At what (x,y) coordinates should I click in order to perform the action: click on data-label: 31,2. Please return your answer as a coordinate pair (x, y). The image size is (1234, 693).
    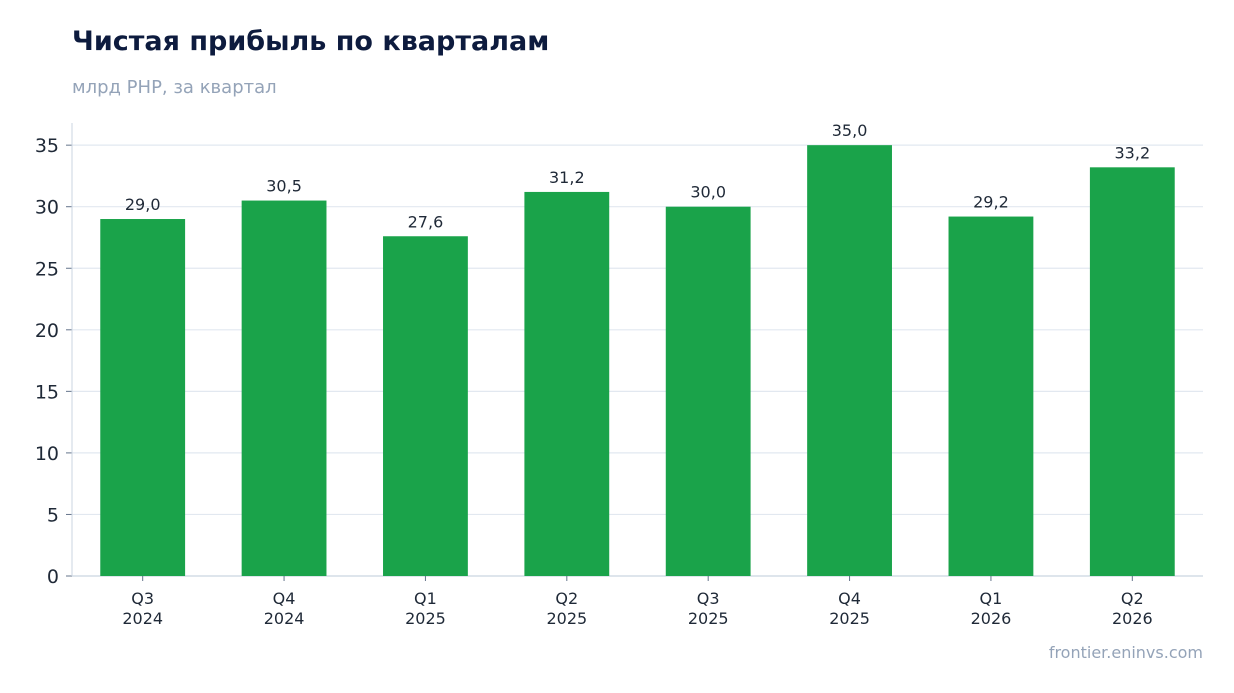
    Looking at the image, I should click on (567, 177).